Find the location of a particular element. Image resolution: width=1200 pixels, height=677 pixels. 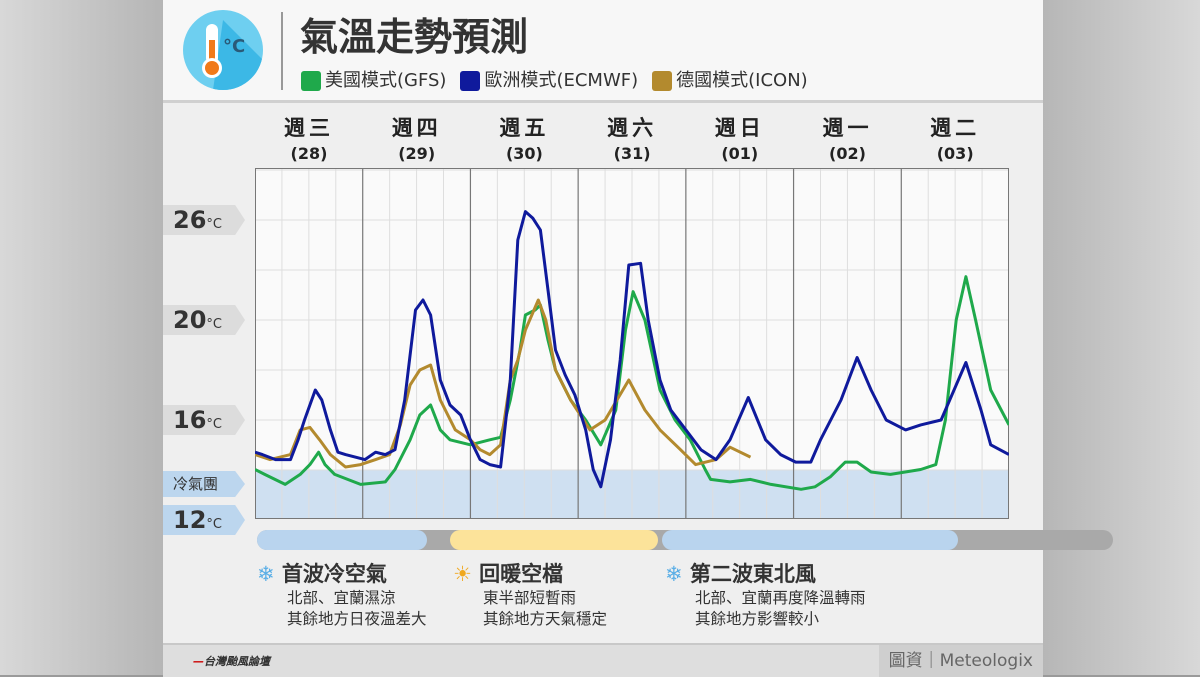

legend-label: 歐洲模式(ECMWF) is located at coordinates (561, 80).